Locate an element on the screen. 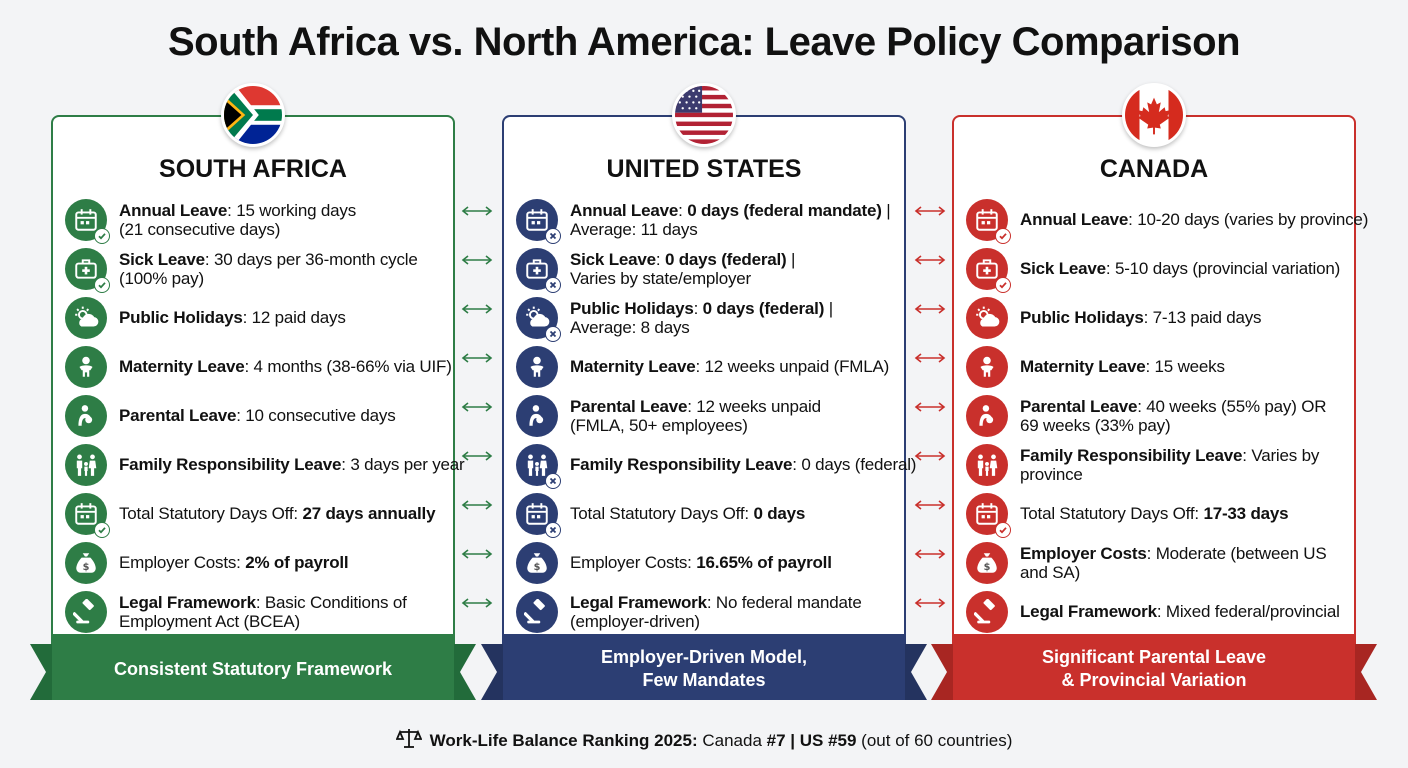 This screenshot has width=1408, height=768. row-emphasis: 0 days (federal) is located at coordinates (725, 259).